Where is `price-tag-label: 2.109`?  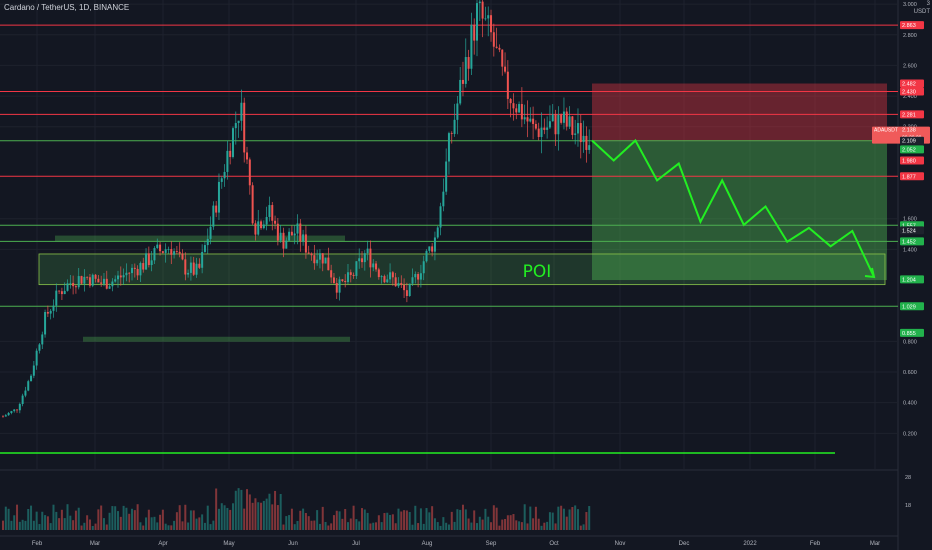
price-tag-label: 2.109 is located at coordinates (909, 142).